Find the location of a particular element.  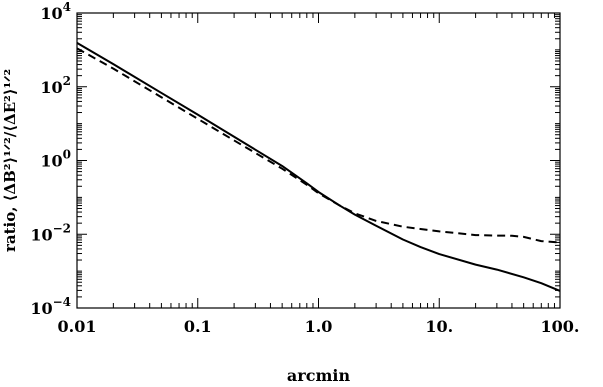

y-axis-label: ratio, ⟨ΔB²⟩¹ᐟ²/⟨ΔE²⟩¹ᐟ² is located at coordinates (10, 160).